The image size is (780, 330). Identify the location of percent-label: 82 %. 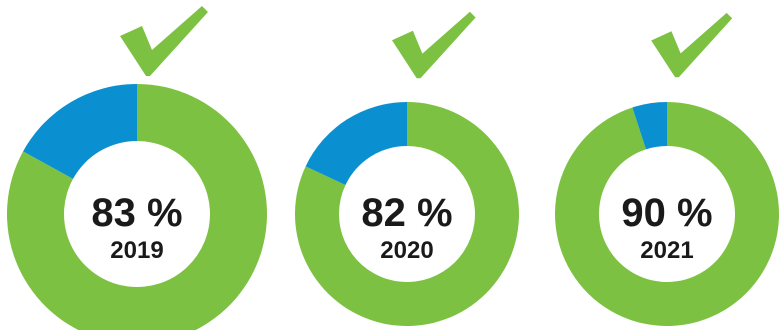
(406, 213).